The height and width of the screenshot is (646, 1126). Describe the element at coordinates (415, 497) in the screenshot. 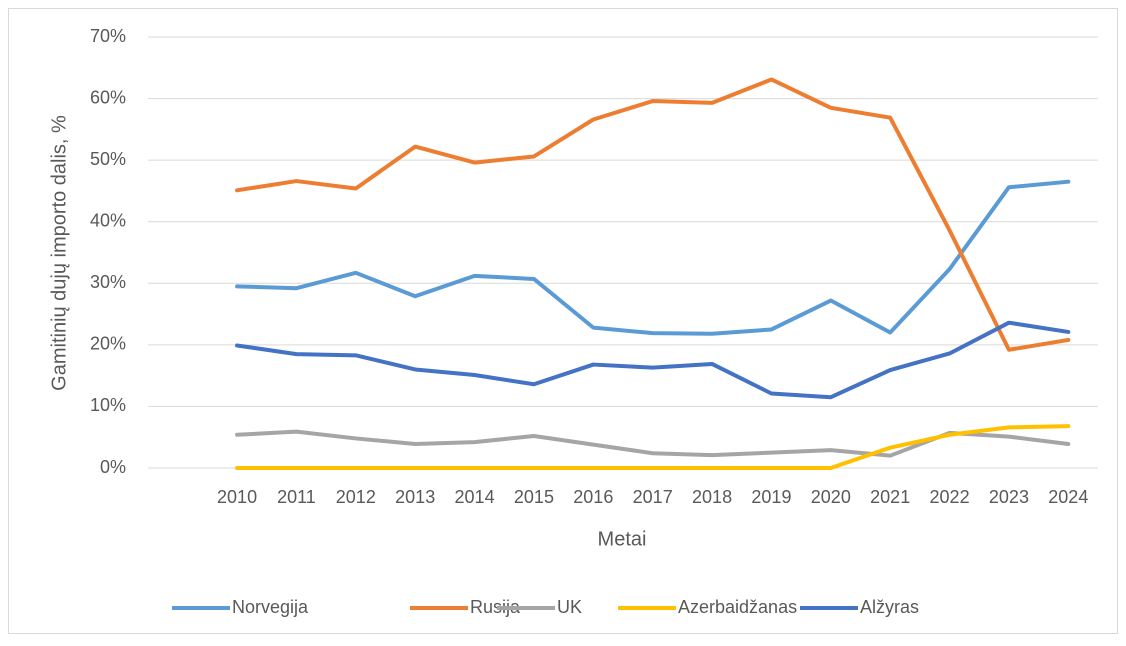

I see `x-tick-label: 2013` at that location.